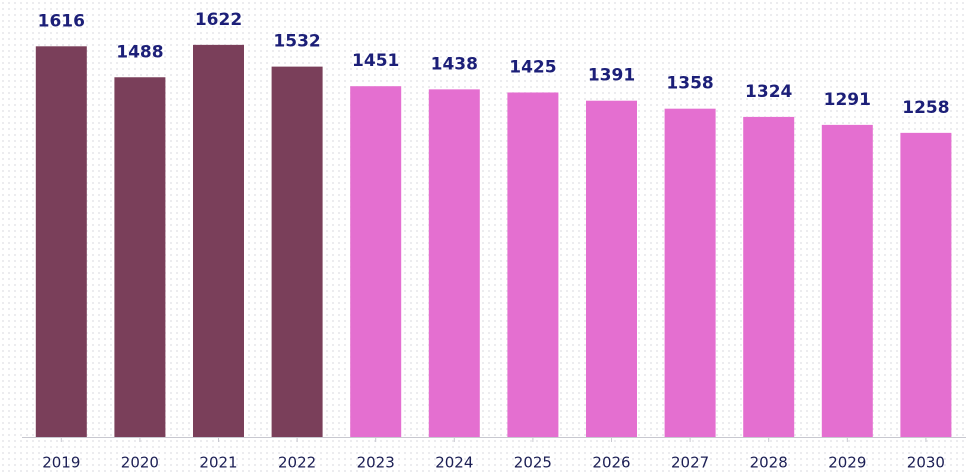 This screenshot has height=473, width=966. I want to click on value-label: 1488, so click(139, 52).